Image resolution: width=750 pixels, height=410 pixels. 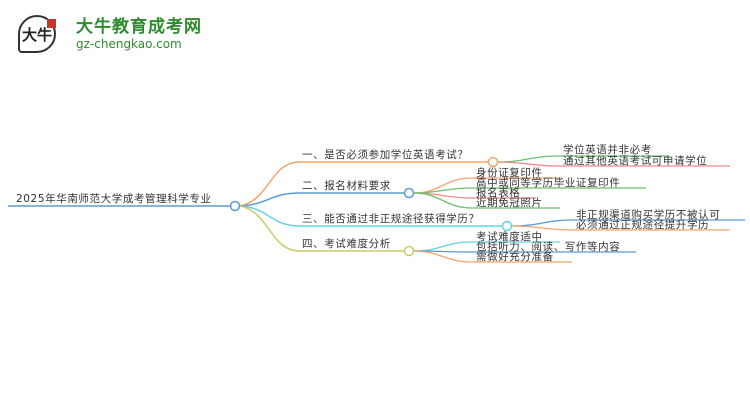 I want to click on branch-2-connector, so click(x=321, y=199).